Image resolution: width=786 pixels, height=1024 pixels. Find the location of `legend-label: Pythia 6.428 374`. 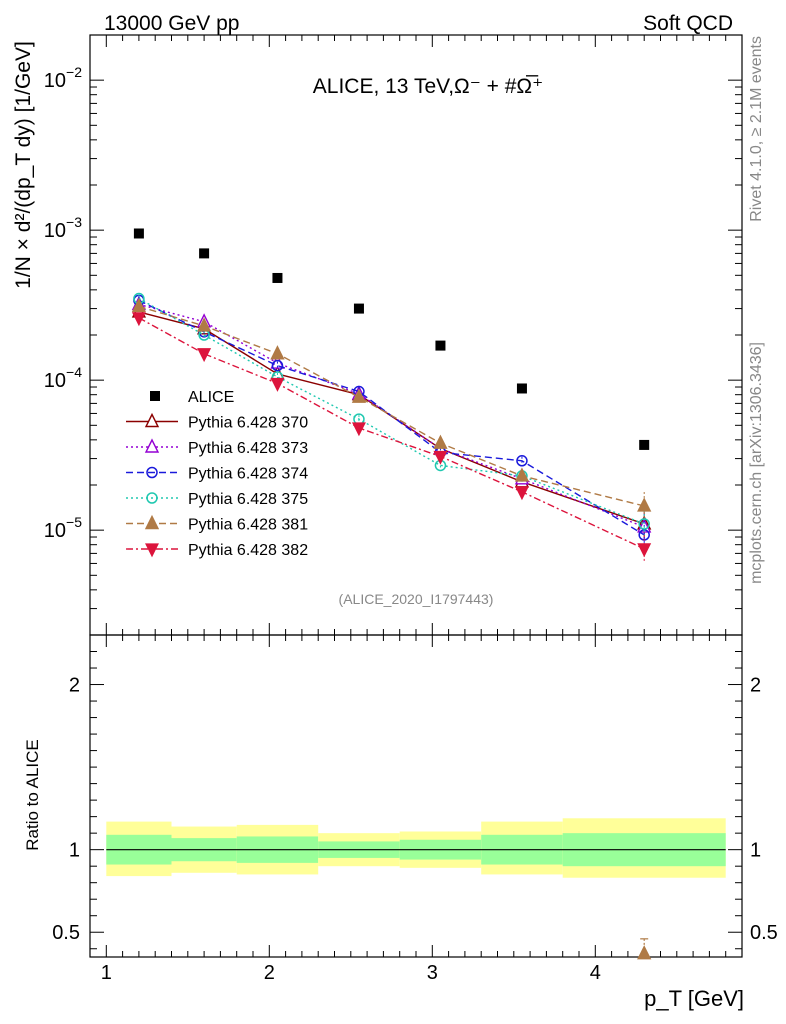

legend-label: Pythia 6.428 374 is located at coordinates (248, 474).